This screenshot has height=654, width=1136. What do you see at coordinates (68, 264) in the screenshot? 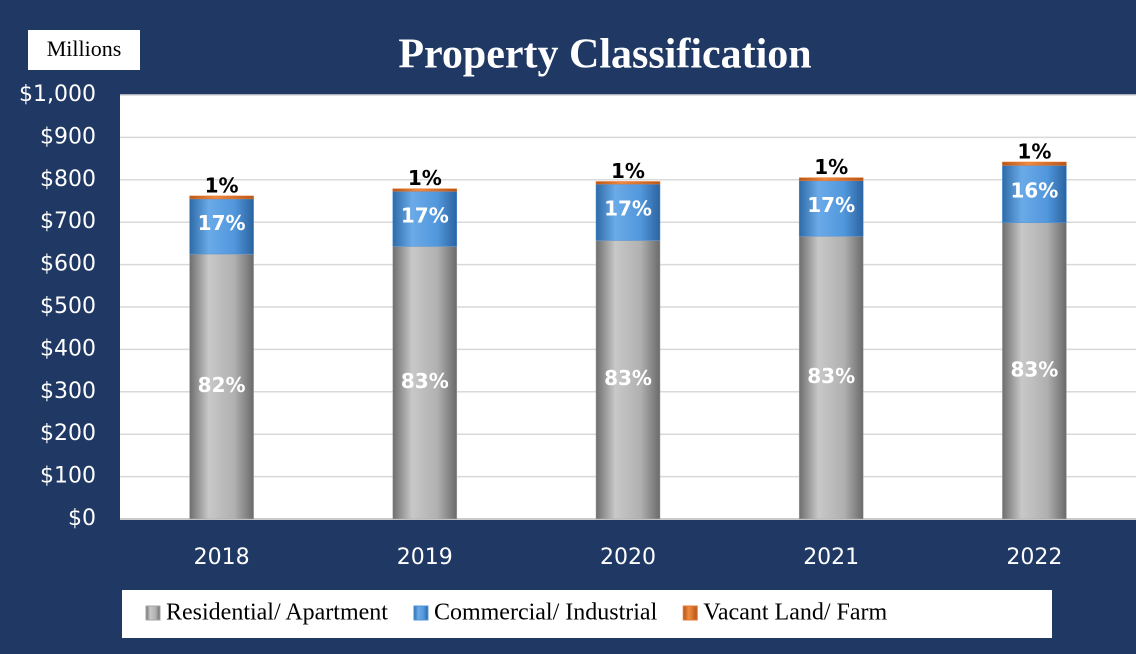
I see `y-tick-label: $600` at bounding box center [68, 264].